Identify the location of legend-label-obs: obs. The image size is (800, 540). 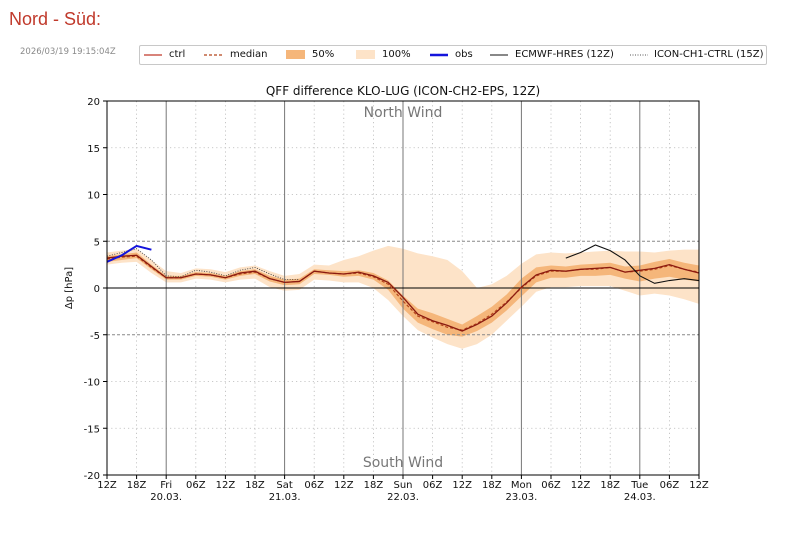
(464, 54).